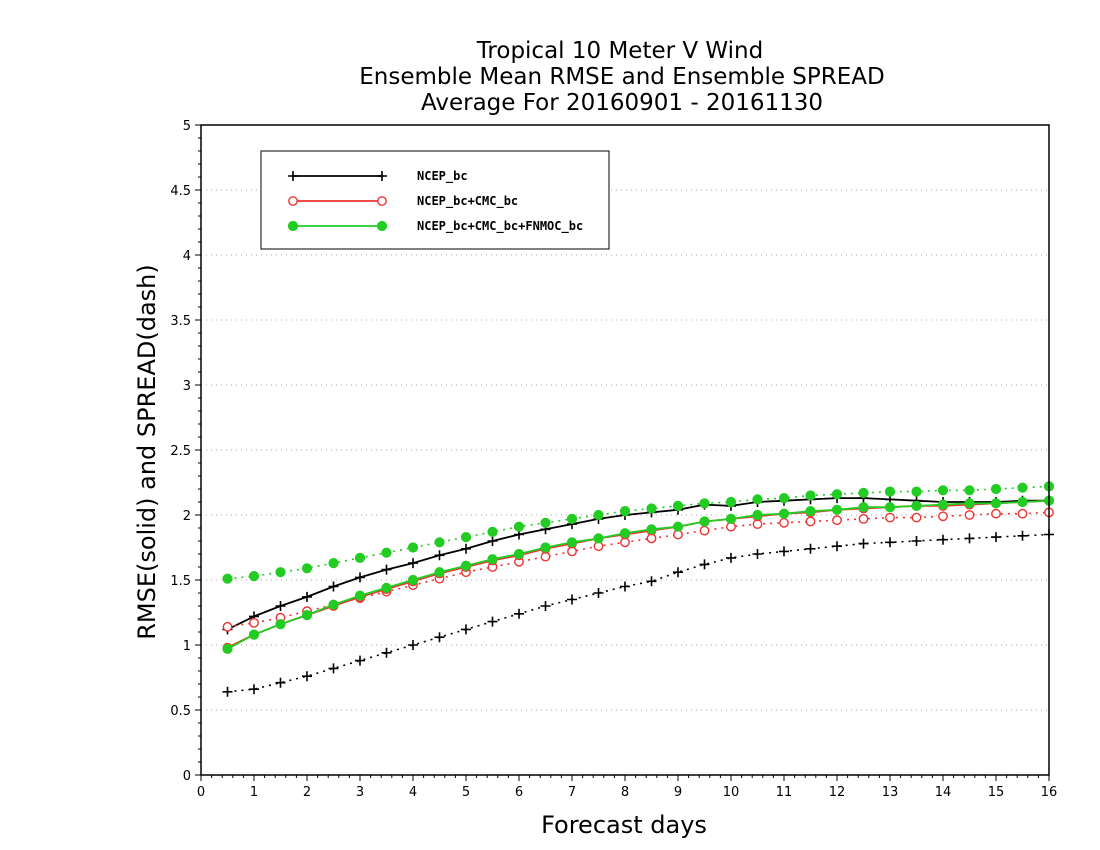  What do you see at coordinates (378, 176) in the screenshot?
I see `legend-item-1: NCEP_bc` at bounding box center [378, 176].